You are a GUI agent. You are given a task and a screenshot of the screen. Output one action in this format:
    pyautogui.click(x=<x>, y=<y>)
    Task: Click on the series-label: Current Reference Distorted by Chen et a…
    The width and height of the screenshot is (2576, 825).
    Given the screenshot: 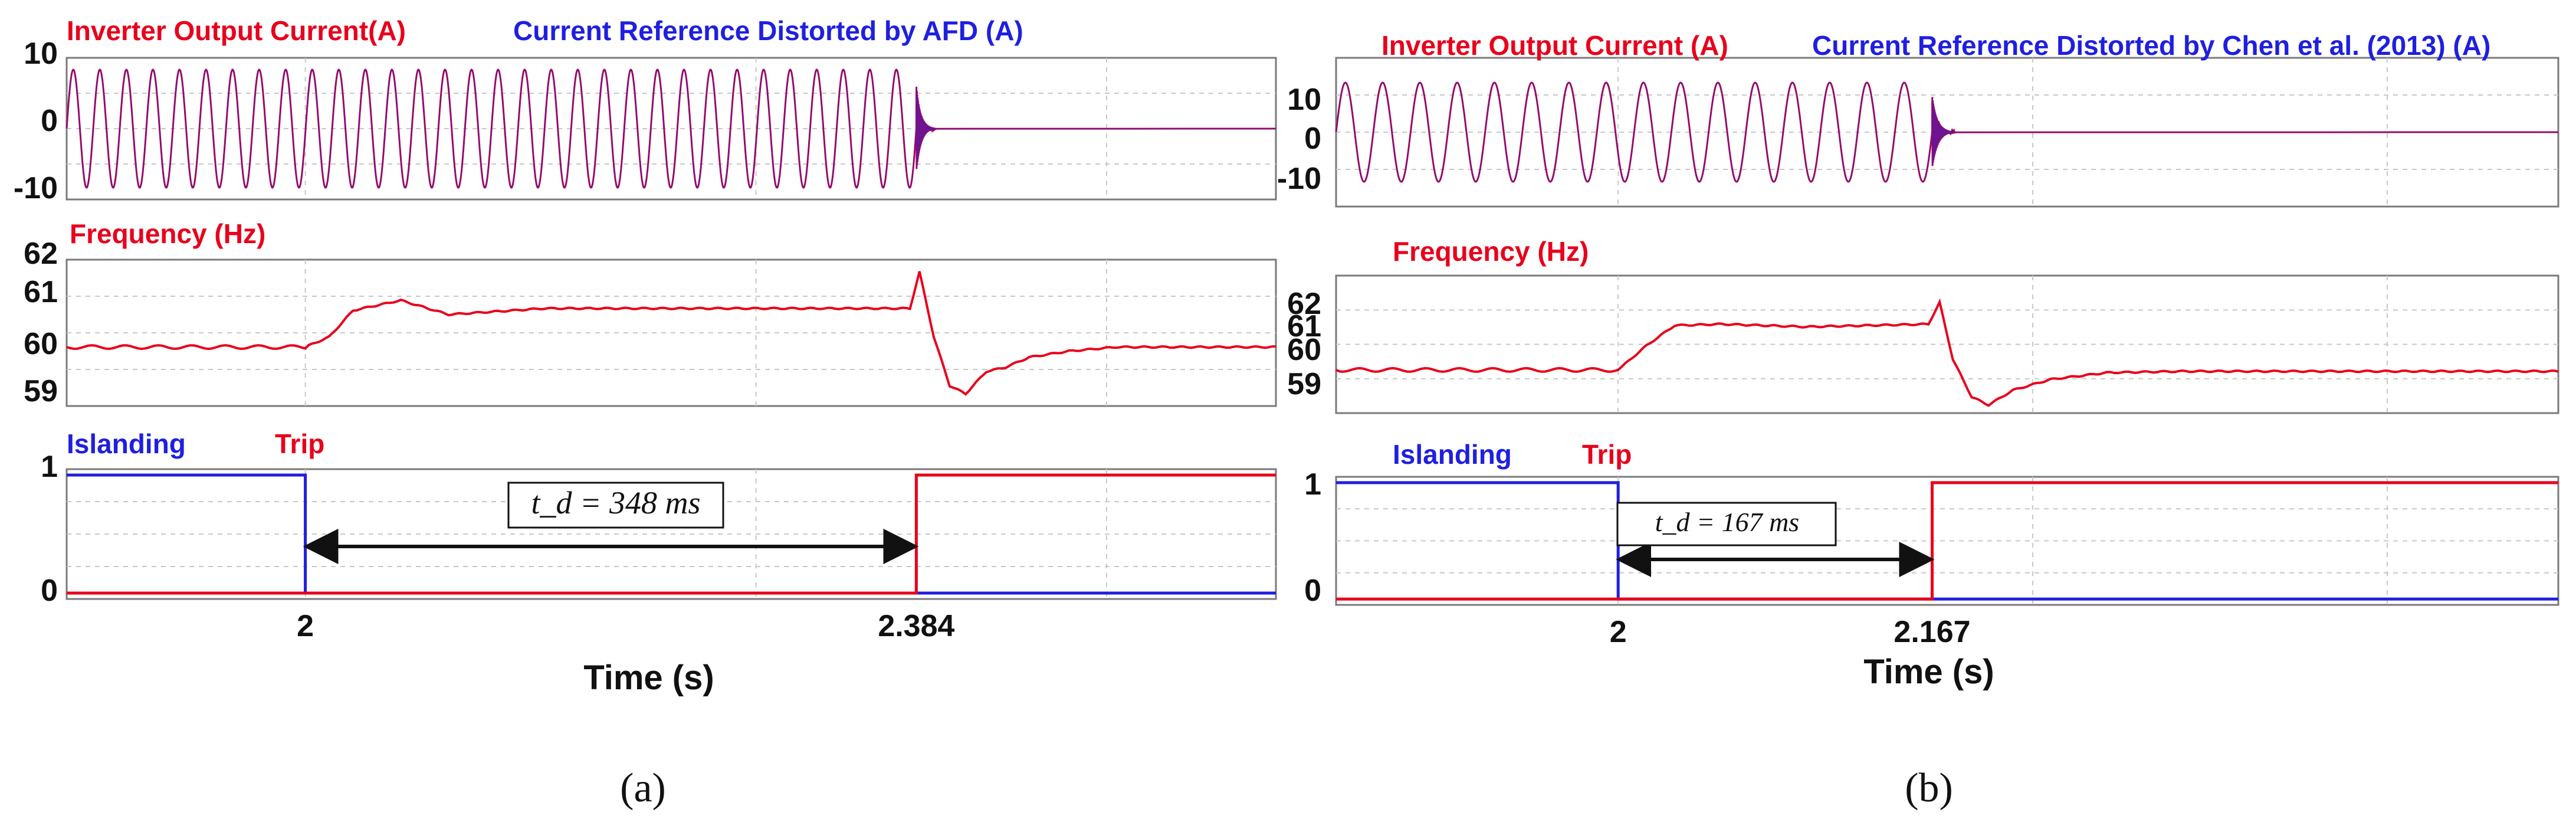 What is the action you would take?
    pyautogui.click(x=2151, y=46)
    